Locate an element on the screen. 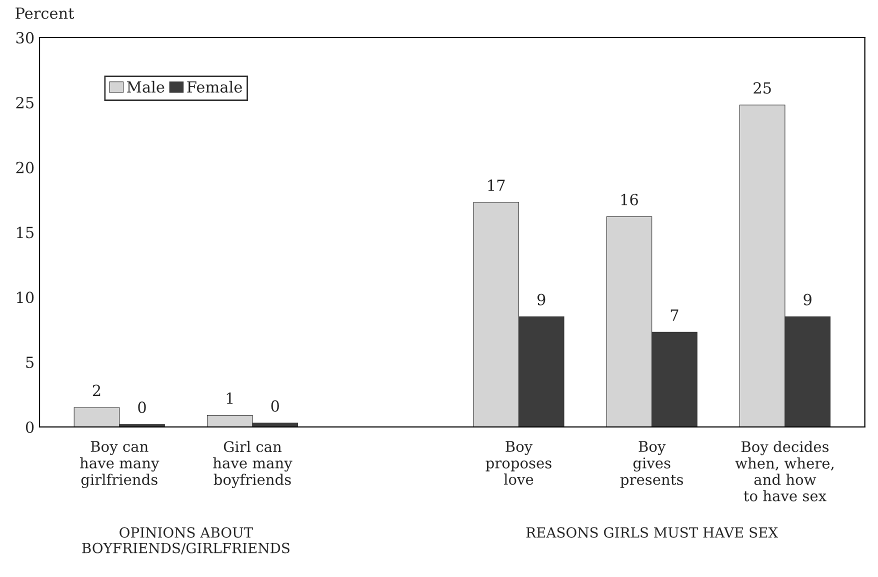 The height and width of the screenshot is (577, 878). x-tick-label: Girl can have many boyfriends is located at coordinates (252, 464).